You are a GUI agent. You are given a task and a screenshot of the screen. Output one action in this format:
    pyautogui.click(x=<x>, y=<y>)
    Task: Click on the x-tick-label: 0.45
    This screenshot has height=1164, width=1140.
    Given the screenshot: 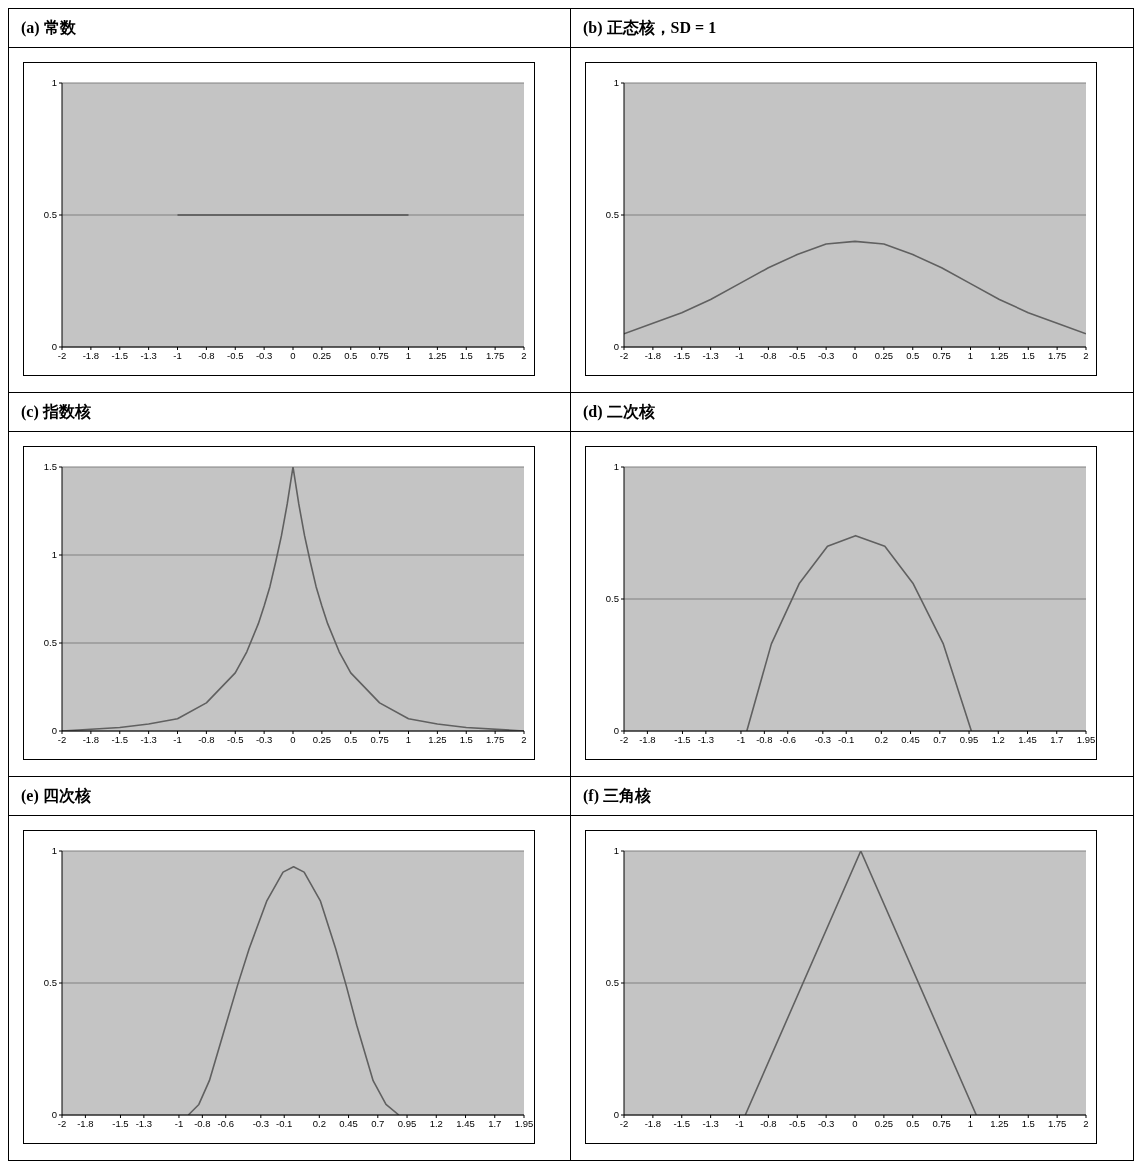 What is the action you would take?
    pyautogui.click(x=910, y=739)
    